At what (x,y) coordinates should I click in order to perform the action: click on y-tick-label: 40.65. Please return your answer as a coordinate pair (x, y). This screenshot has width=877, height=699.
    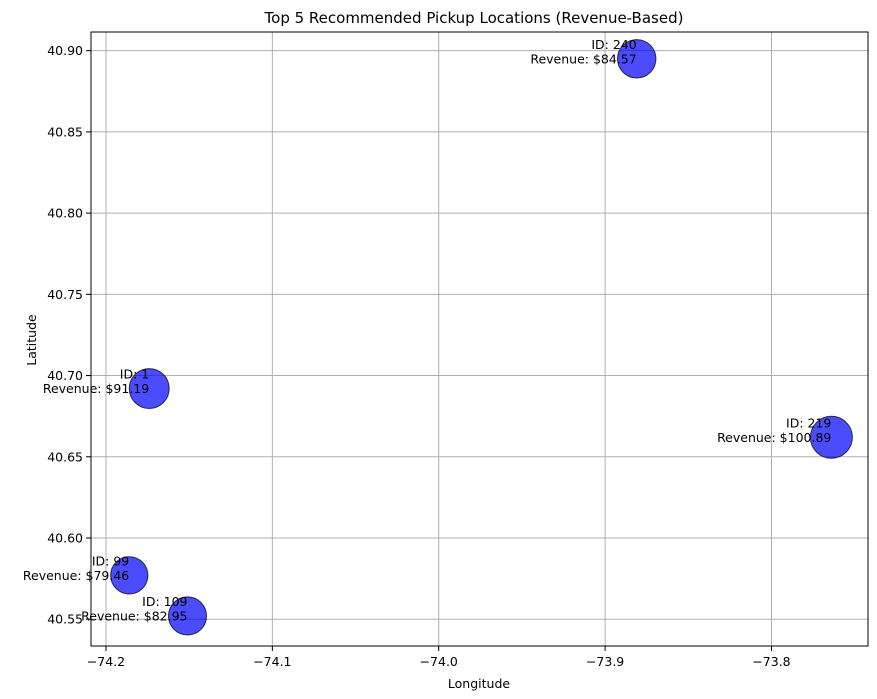
    Looking at the image, I should click on (65, 456).